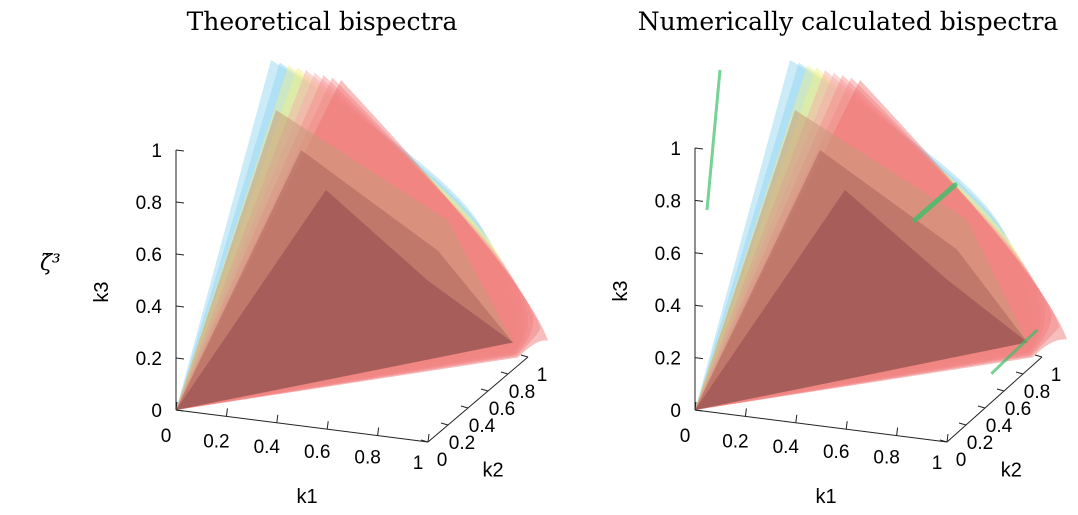  What do you see at coordinates (848, 21) in the screenshot?
I see `chart-title: Numerically calculated bispectra` at bounding box center [848, 21].